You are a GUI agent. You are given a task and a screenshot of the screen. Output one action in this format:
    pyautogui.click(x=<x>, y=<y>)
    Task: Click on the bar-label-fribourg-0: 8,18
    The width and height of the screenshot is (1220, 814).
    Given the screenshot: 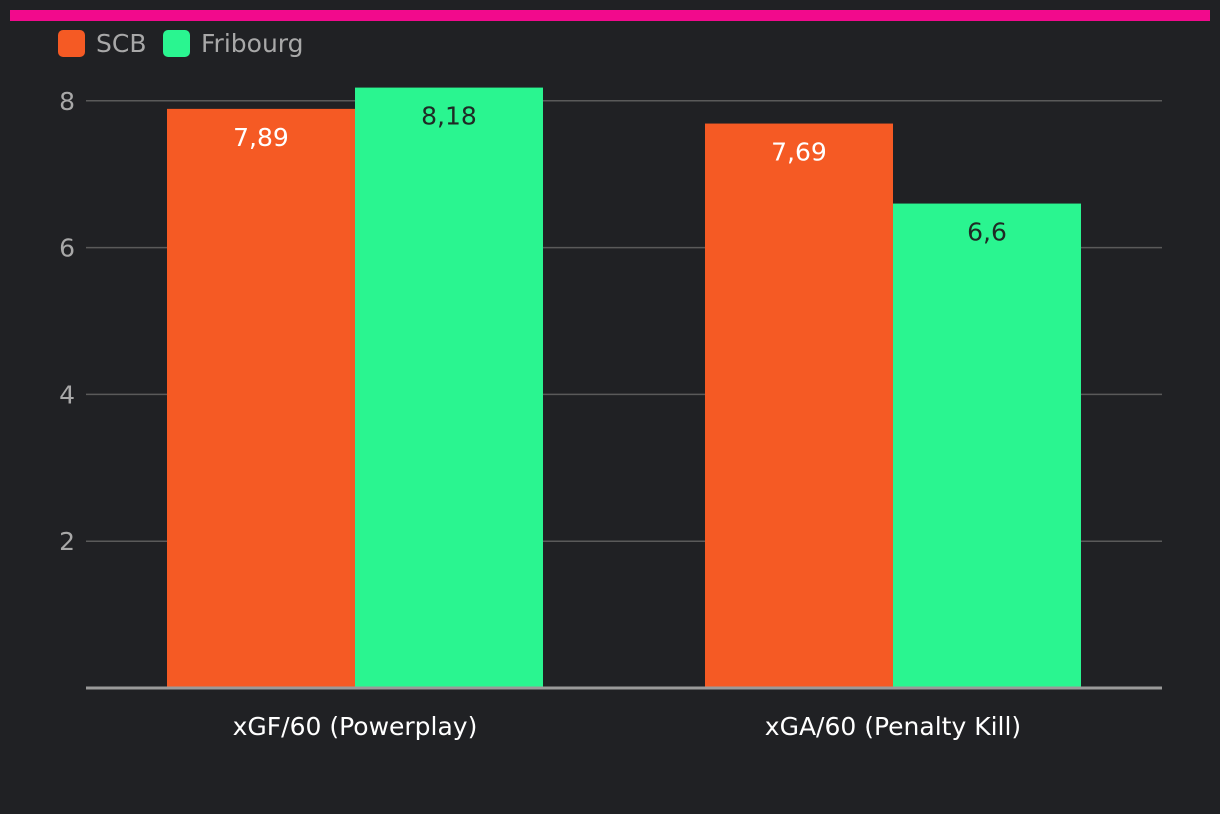 What is the action you would take?
    pyautogui.click(x=449, y=116)
    